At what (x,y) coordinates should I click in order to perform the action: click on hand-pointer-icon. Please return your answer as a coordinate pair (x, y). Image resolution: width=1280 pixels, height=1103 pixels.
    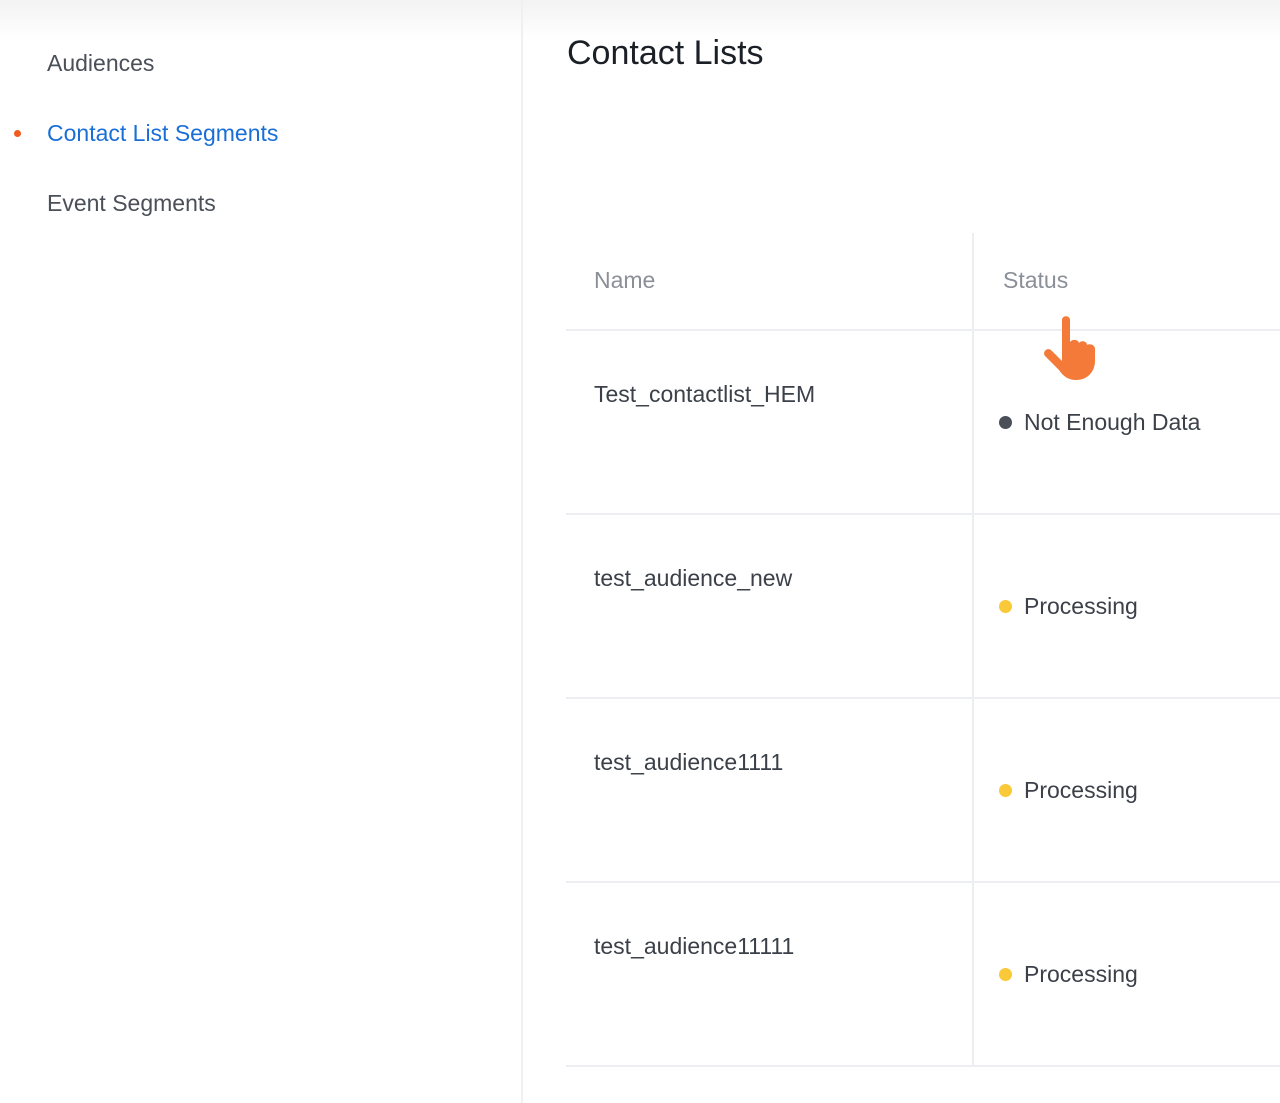
    Looking at the image, I should click on (1069, 348).